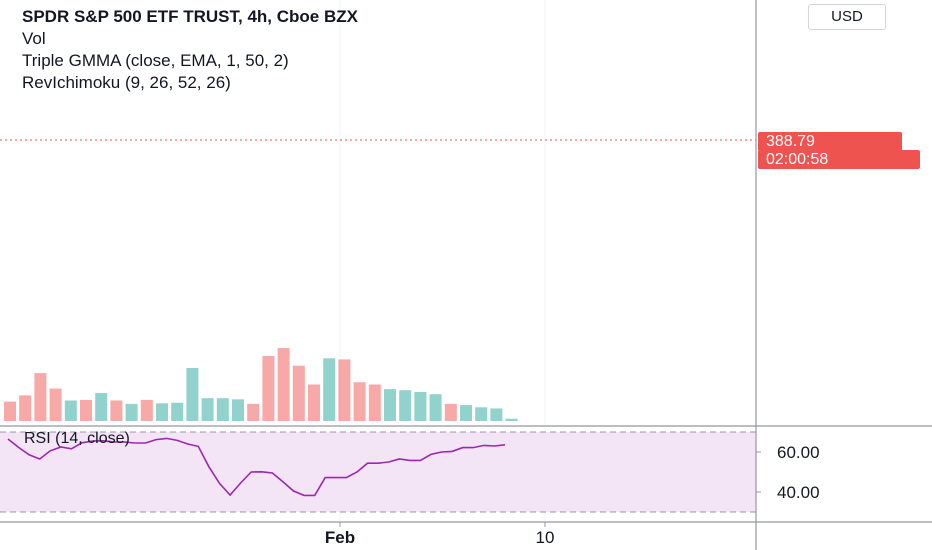 This screenshot has width=932, height=550. What do you see at coordinates (261, 384) in the screenshot?
I see `volume-bars` at bounding box center [261, 384].